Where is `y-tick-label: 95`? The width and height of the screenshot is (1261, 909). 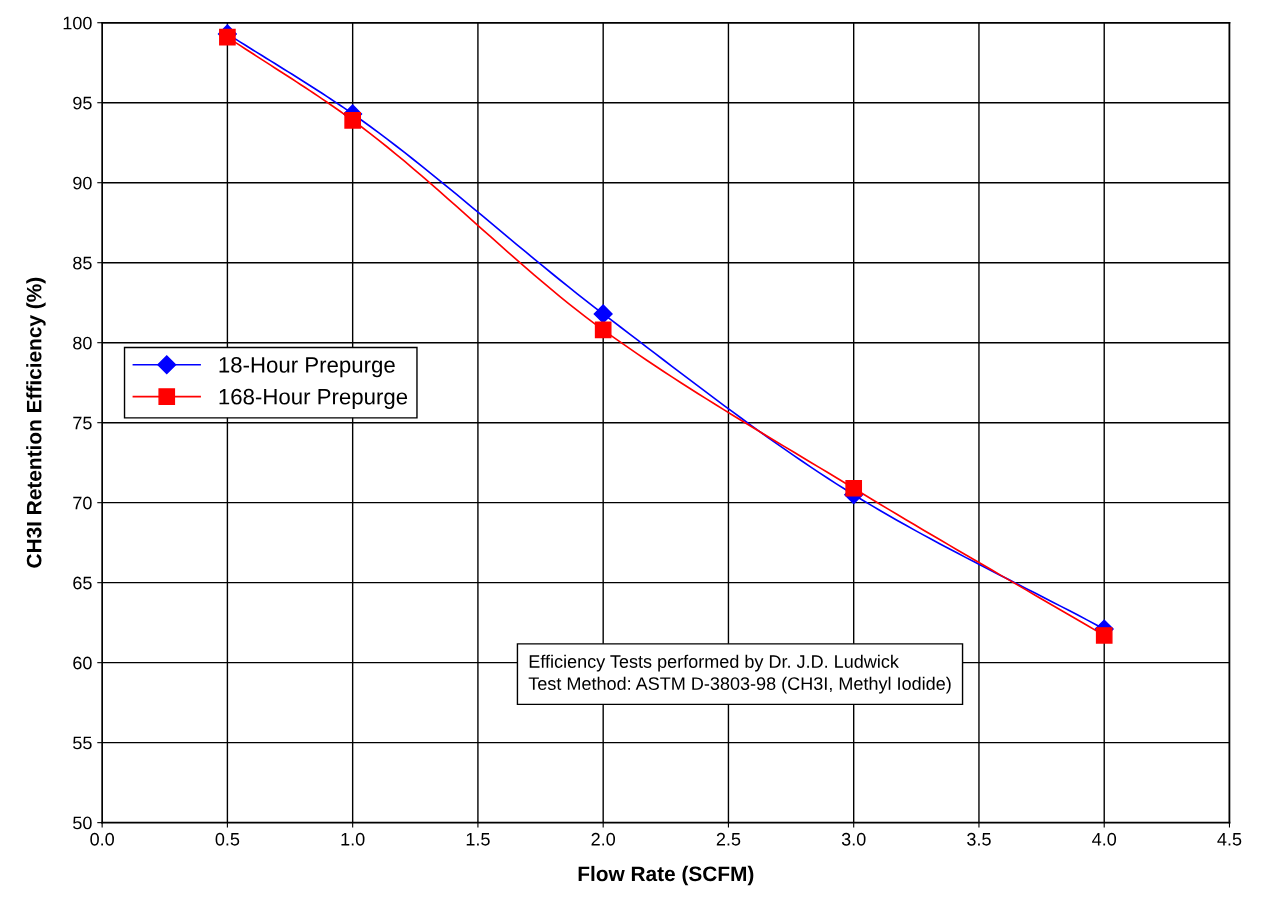 y-tick-label: 95 is located at coordinates (82, 103).